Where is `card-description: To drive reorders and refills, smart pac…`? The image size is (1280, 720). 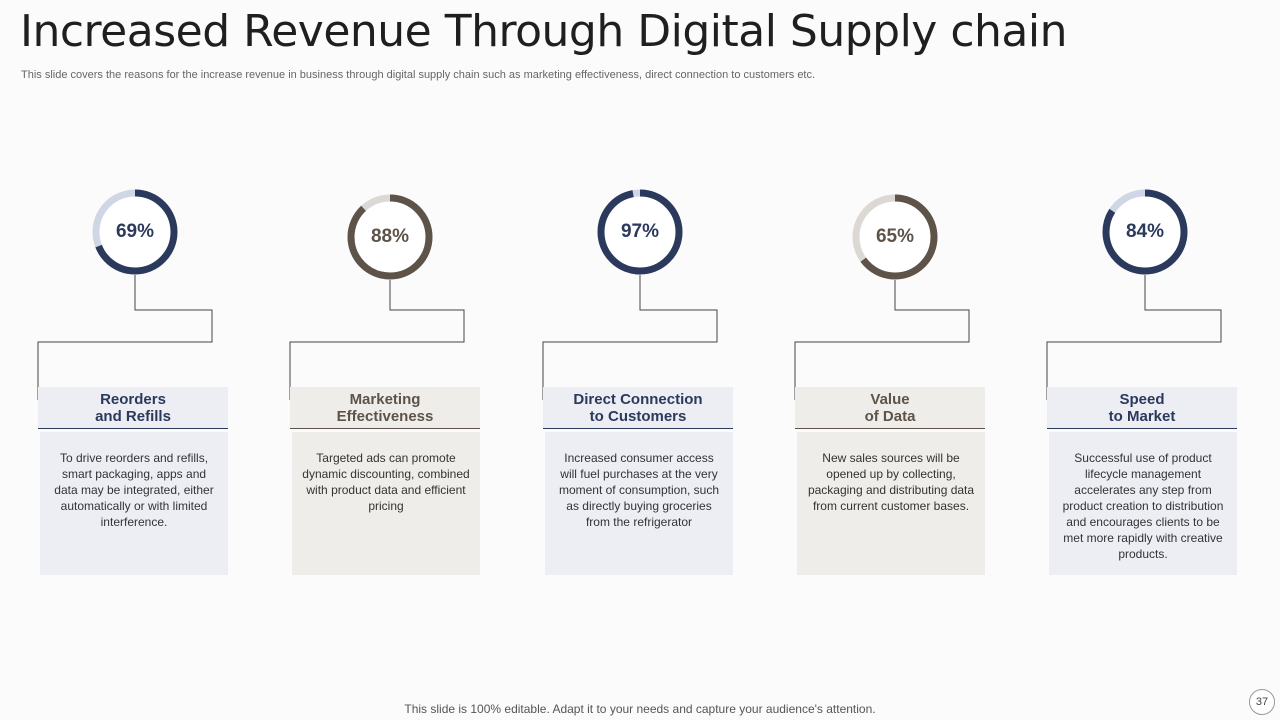 card-description: To drive reorders and refills, smart pac… is located at coordinates (134, 503).